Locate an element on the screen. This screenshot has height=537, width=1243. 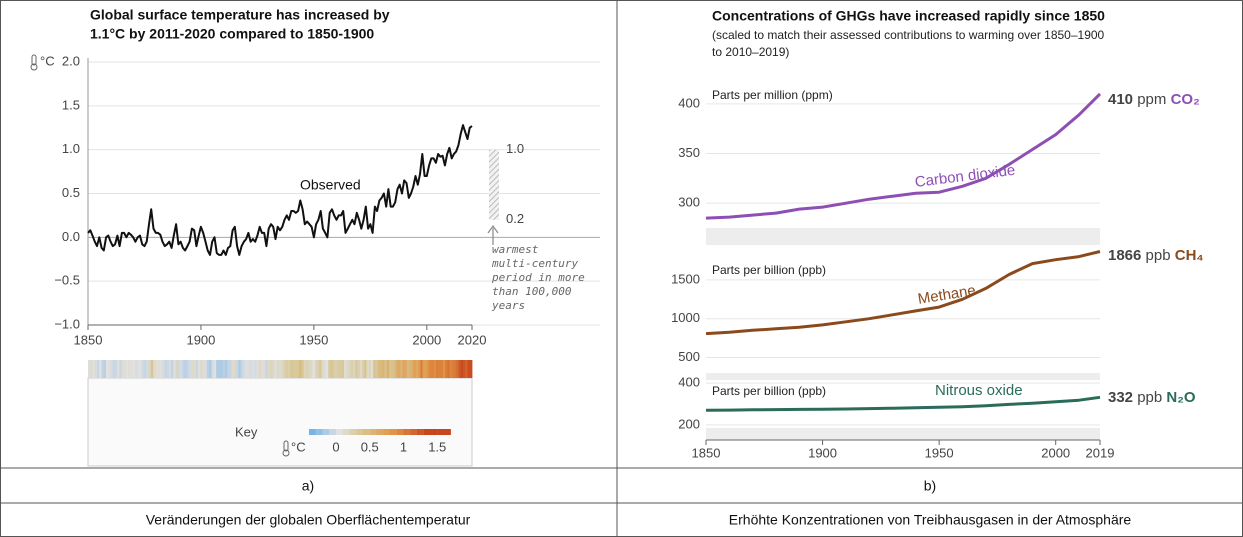
axis-label: Parts per billion (ppb) is located at coordinates (769, 391).